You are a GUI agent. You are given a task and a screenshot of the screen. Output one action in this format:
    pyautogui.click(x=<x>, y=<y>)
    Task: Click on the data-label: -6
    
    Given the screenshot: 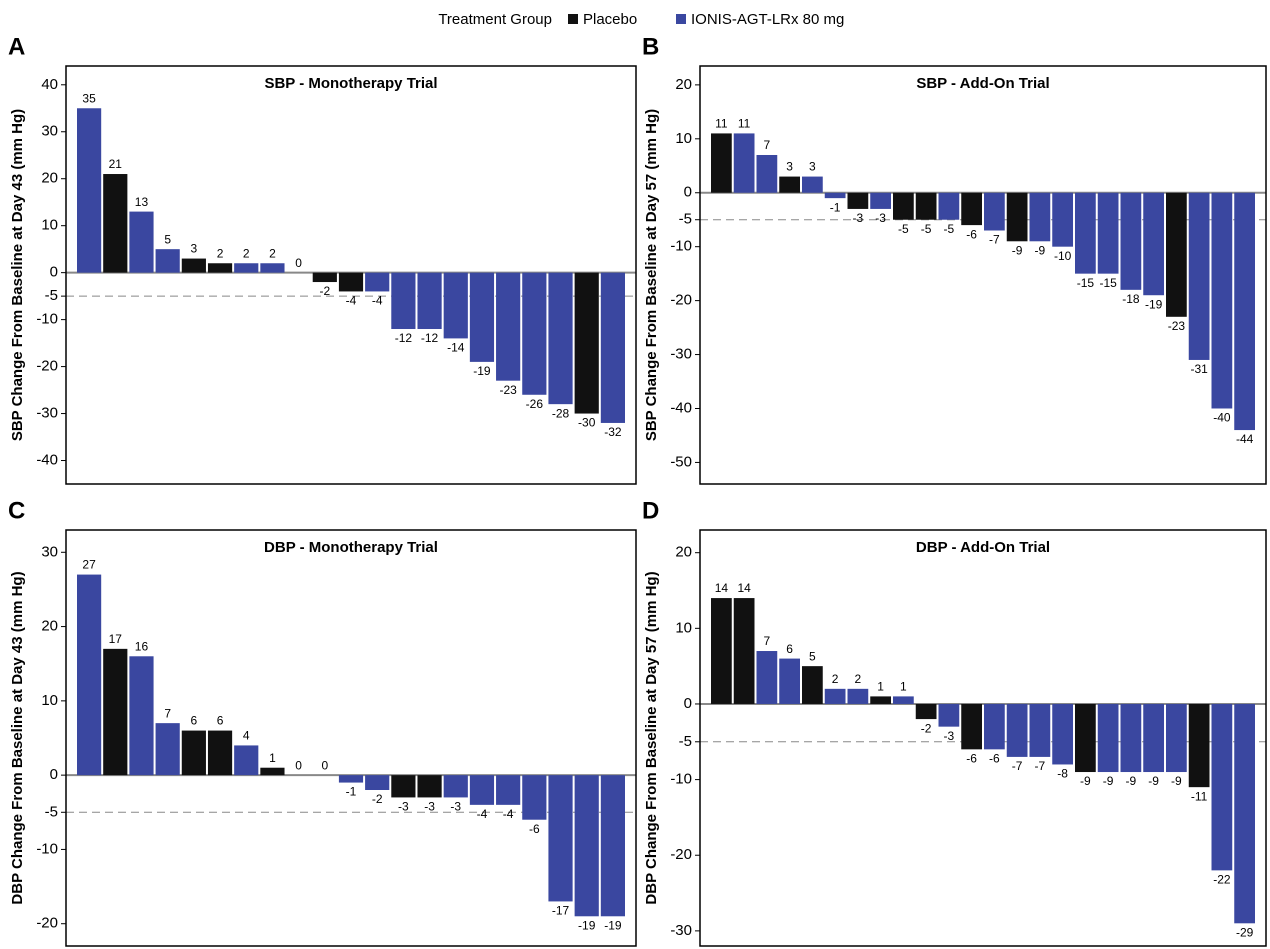 What is the action you would take?
    pyautogui.click(x=994, y=759)
    